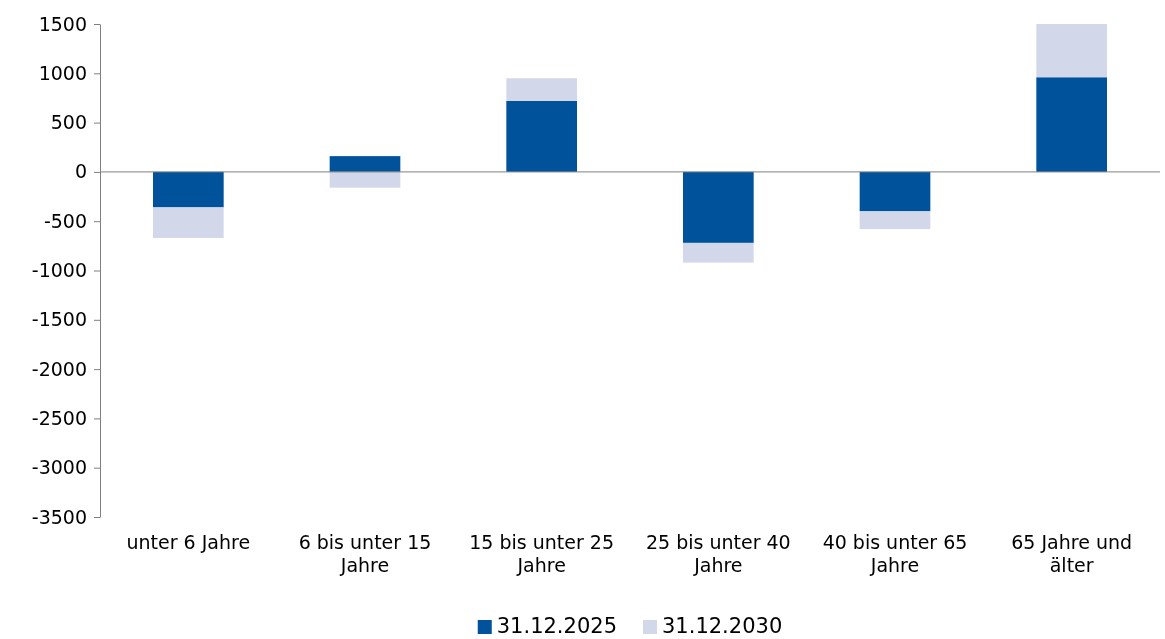 This screenshot has height=639, width=1165. I want to click on y-tick-label: 1500, so click(62, 23).